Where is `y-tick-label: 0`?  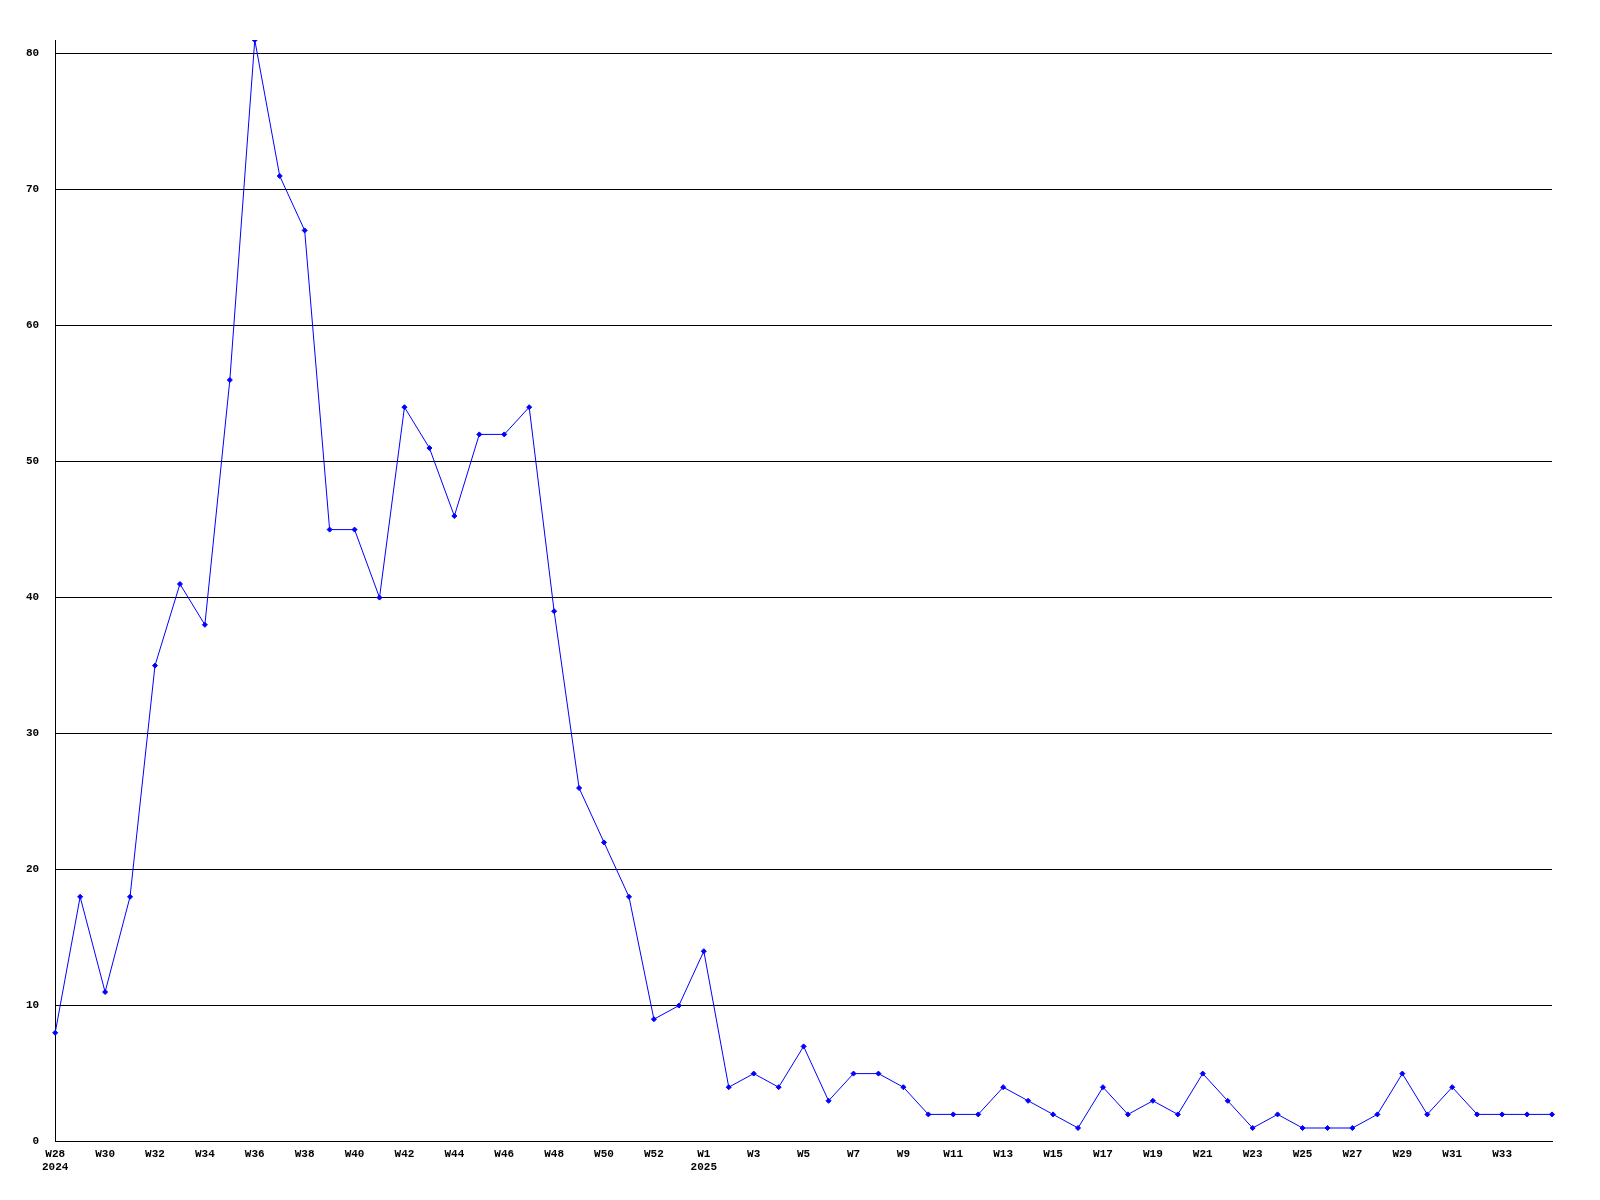
y-tick-label: 0 is located at coordinates (36, 1141).